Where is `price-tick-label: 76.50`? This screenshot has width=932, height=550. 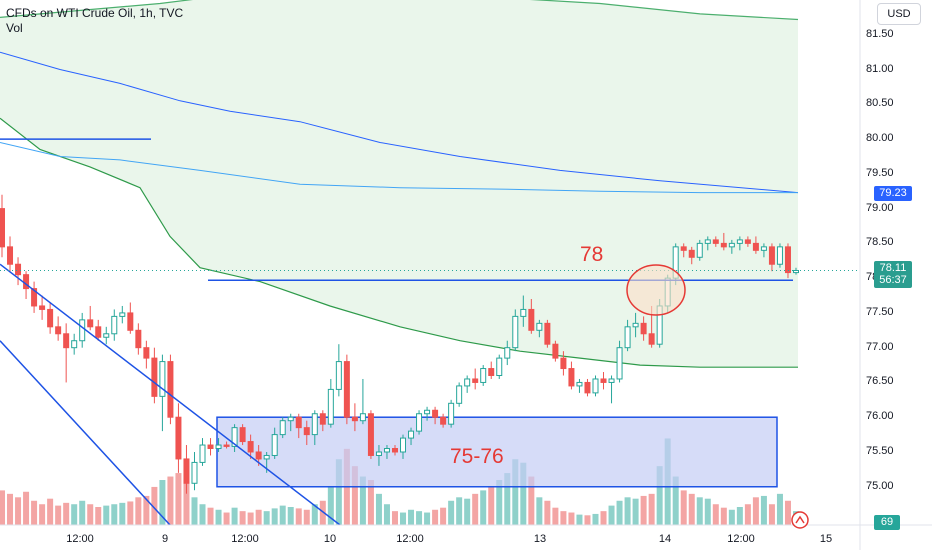
price-tick-label: 76.50 is located at coordinates (880, 381).